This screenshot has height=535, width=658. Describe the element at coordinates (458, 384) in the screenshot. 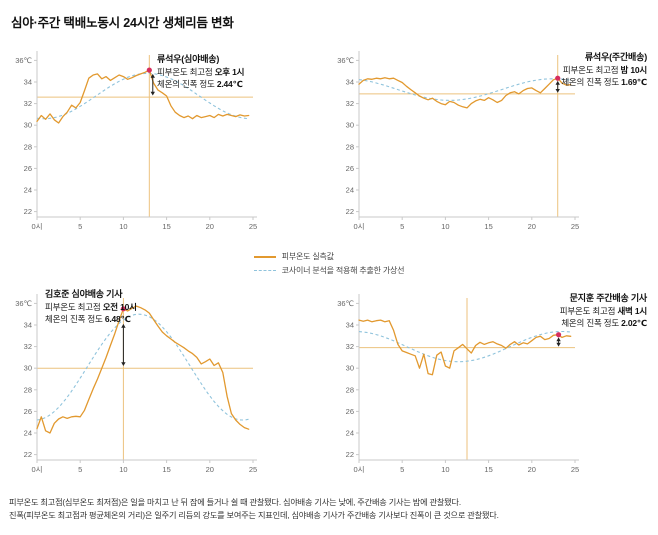

I see `chart-canvas-moon-day: 22 24 26 28 30 32 34 36℃ 0시 5 10 15 20 25` at that location.